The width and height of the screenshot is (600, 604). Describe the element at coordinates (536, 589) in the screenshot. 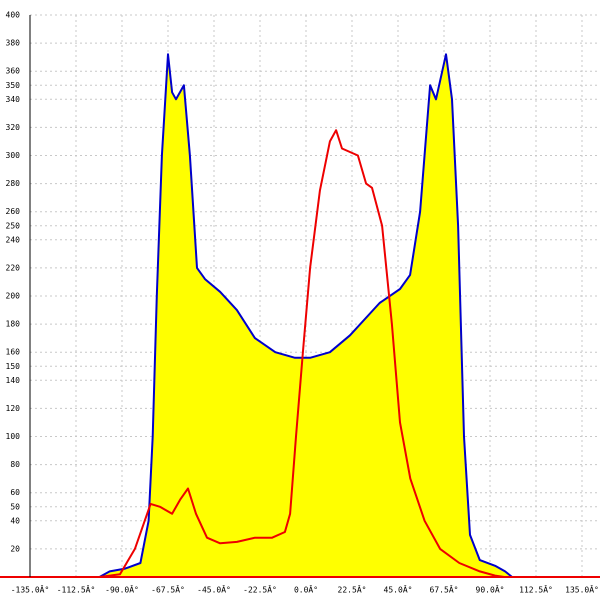

I see `x-tick-label: 112.5Â°` at that location.